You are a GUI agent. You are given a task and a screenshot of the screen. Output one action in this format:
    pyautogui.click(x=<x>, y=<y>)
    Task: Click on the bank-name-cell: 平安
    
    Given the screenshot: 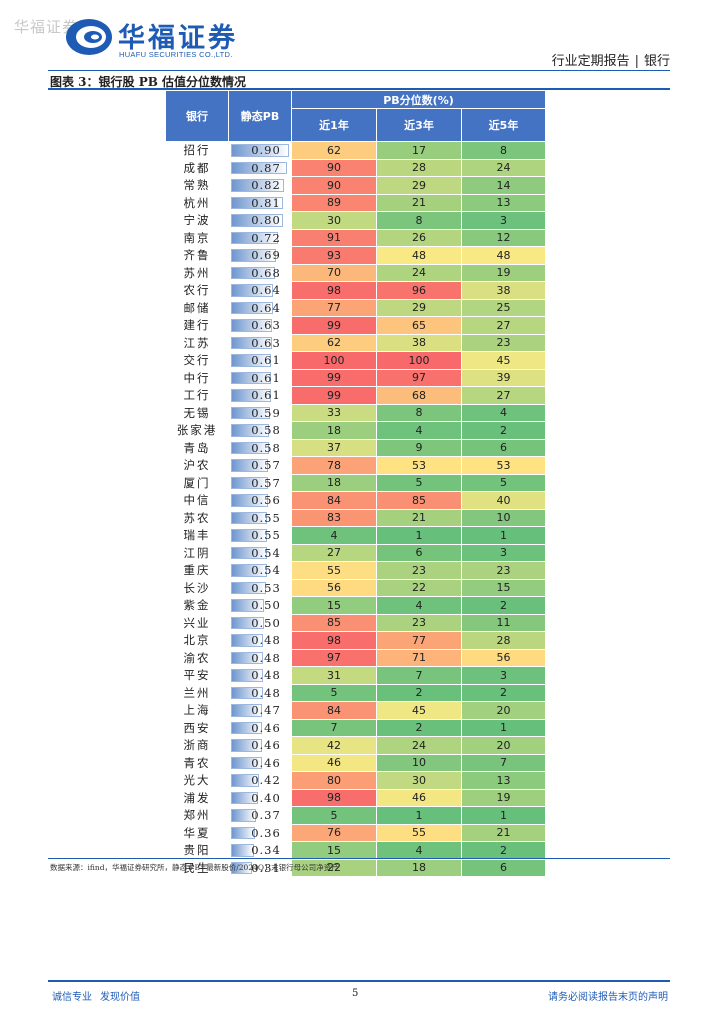 What is the action you would take?
    pyautogui.click(x=197, y=675)
    